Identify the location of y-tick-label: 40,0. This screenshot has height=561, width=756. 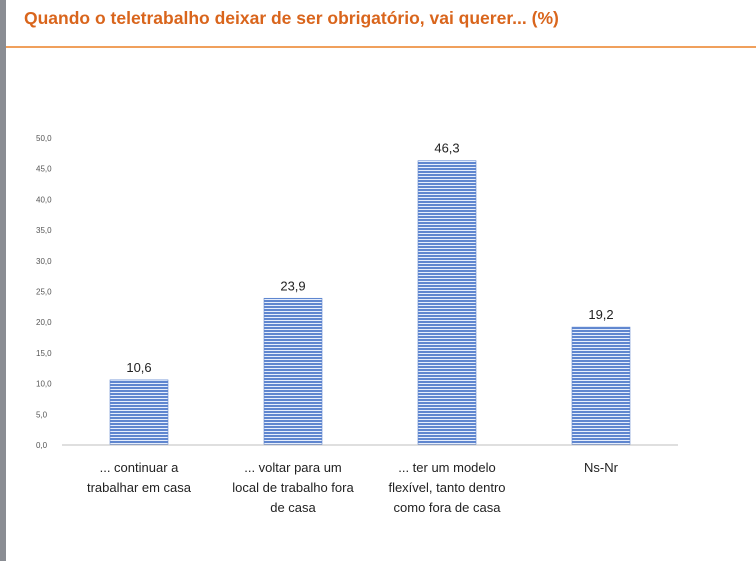
(44, 199).